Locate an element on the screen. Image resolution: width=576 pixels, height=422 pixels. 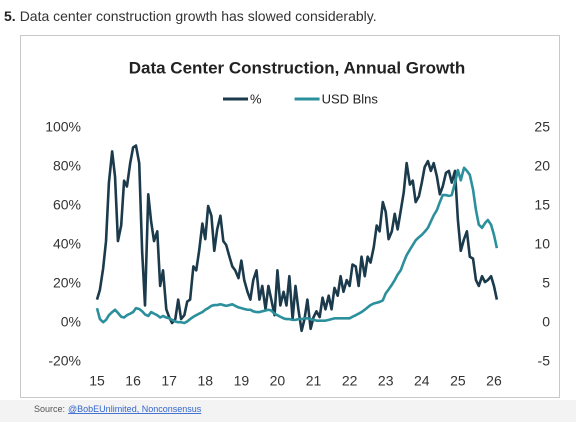
x-tick-label: 26 is located at coordinates (494, 381).